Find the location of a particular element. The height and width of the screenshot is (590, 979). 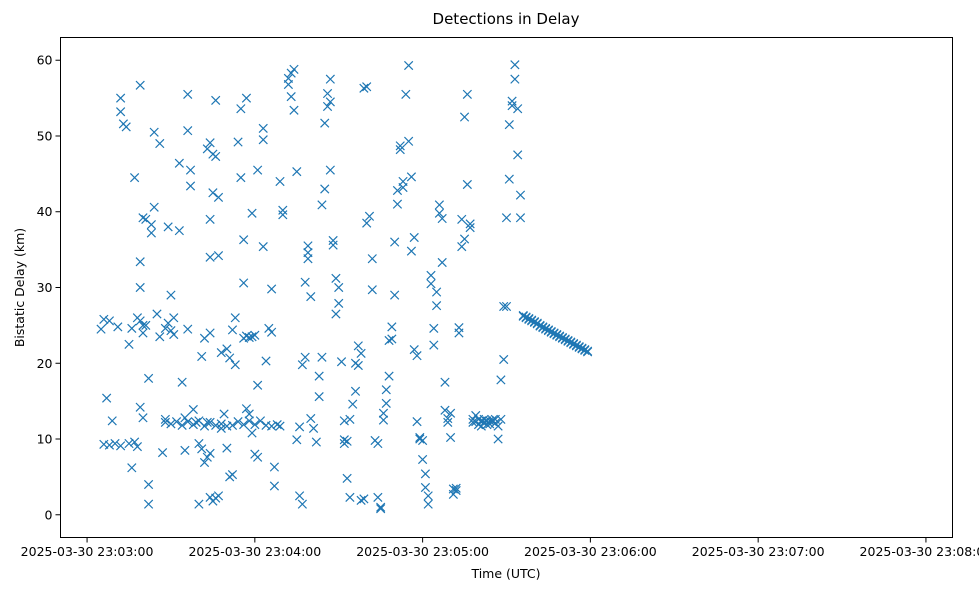

x-tick-label: 2025-03-30 23:08:00 is located at coordinates (919, 551).